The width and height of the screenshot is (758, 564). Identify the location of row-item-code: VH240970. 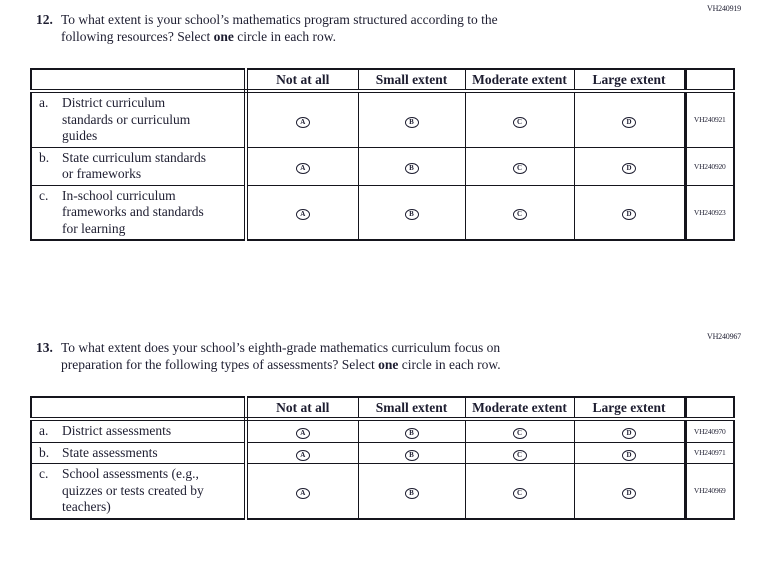
(709, 430).